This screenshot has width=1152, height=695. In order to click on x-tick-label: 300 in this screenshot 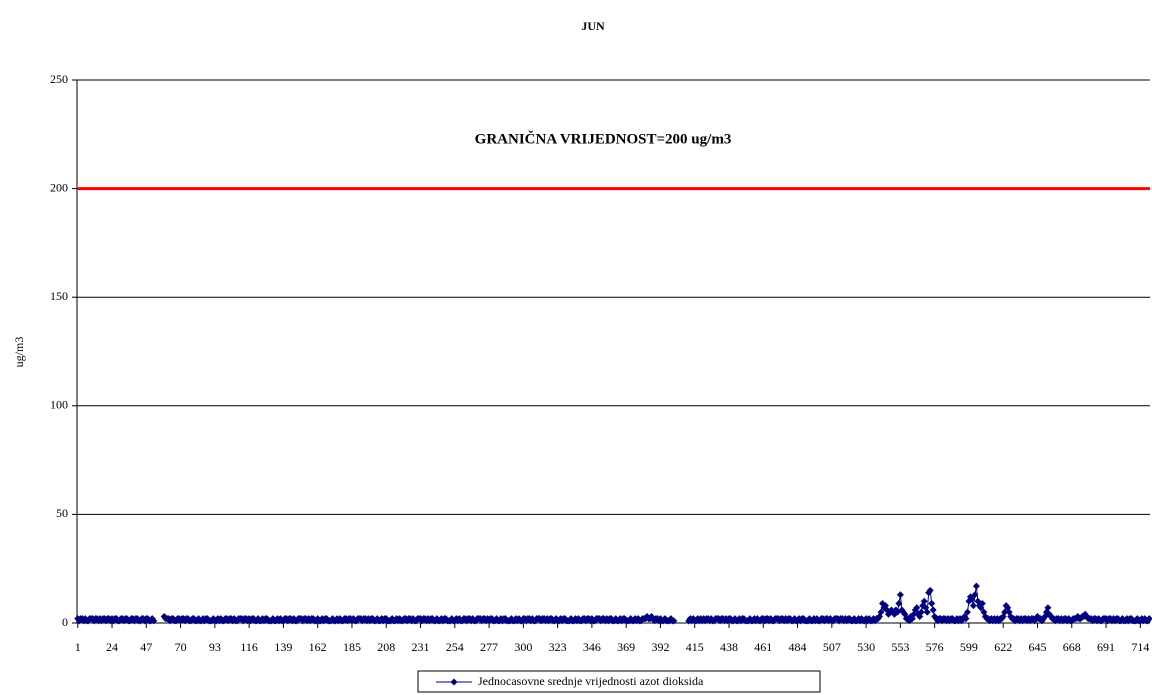, I will do `click(523, 647)`.